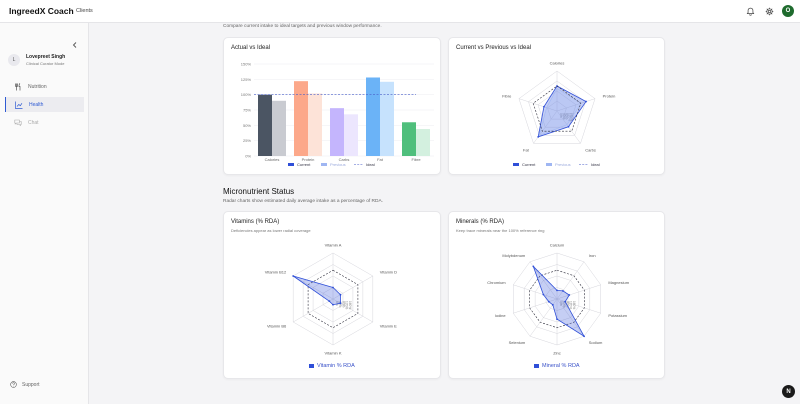  Describe the element at coordinates (618, 282) in the screenshot. I see `radar-axis-label: Magnesium` at that location.